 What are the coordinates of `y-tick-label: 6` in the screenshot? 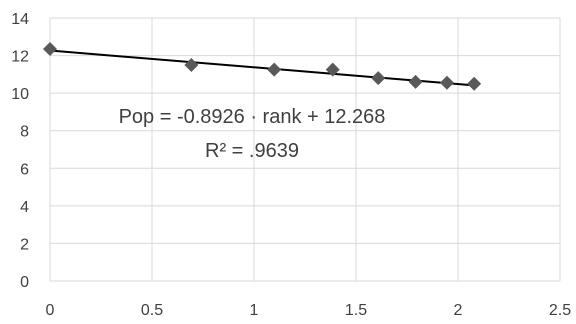 It's located at (24, 169).